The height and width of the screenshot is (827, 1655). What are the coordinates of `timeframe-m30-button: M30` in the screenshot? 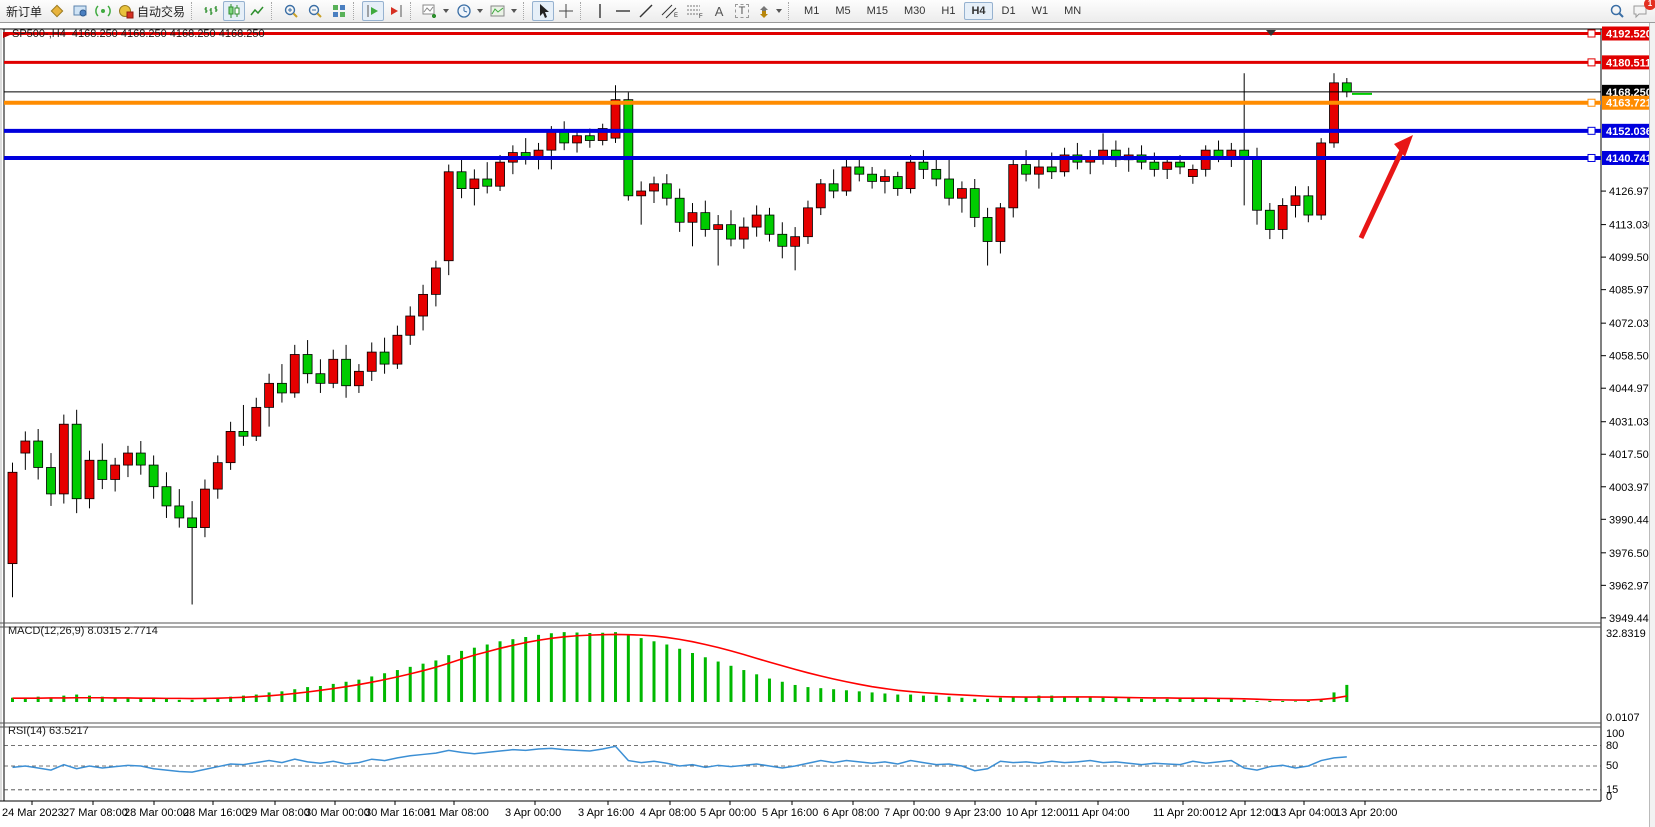 It's located at (915, 11).